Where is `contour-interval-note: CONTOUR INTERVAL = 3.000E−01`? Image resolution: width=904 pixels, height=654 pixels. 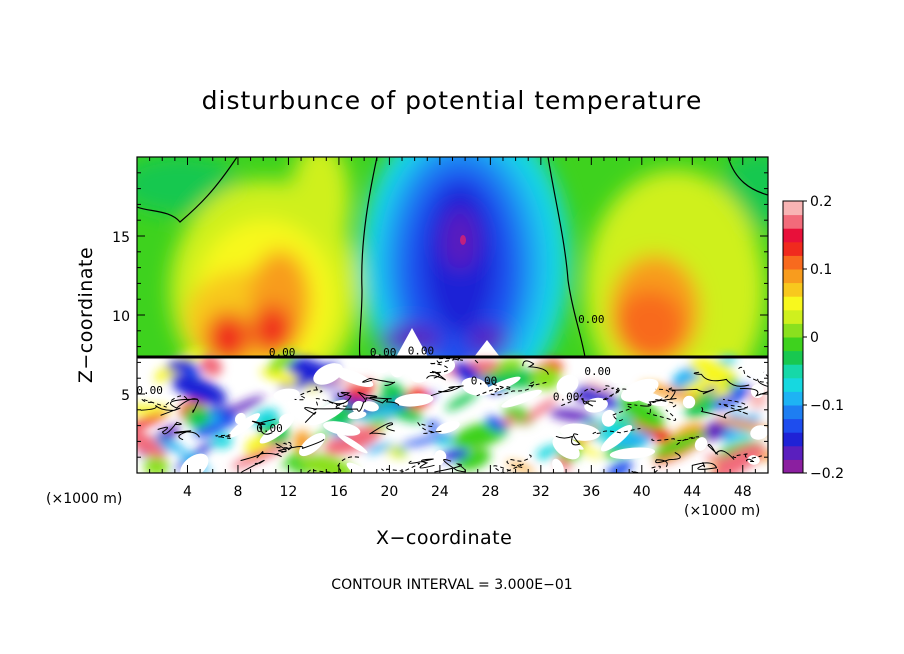
contour-interval-note: CONTOUR INTERVAL = 3.000E−01 is located at coordinates (452, 585).